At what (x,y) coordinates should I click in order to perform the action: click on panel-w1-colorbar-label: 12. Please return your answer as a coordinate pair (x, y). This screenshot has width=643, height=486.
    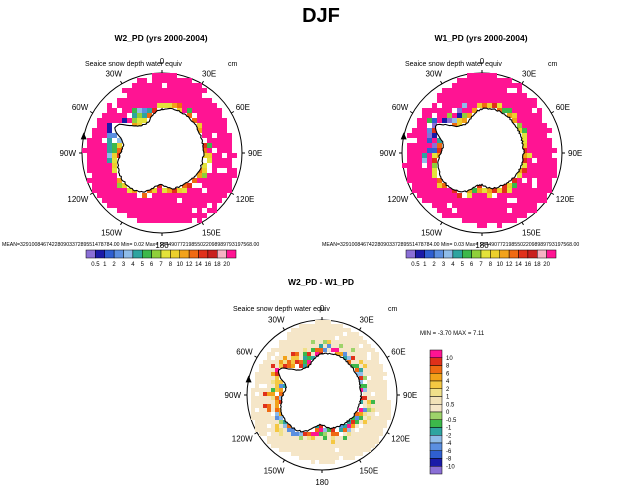
    Looking at the image, I should click on (509, 265).